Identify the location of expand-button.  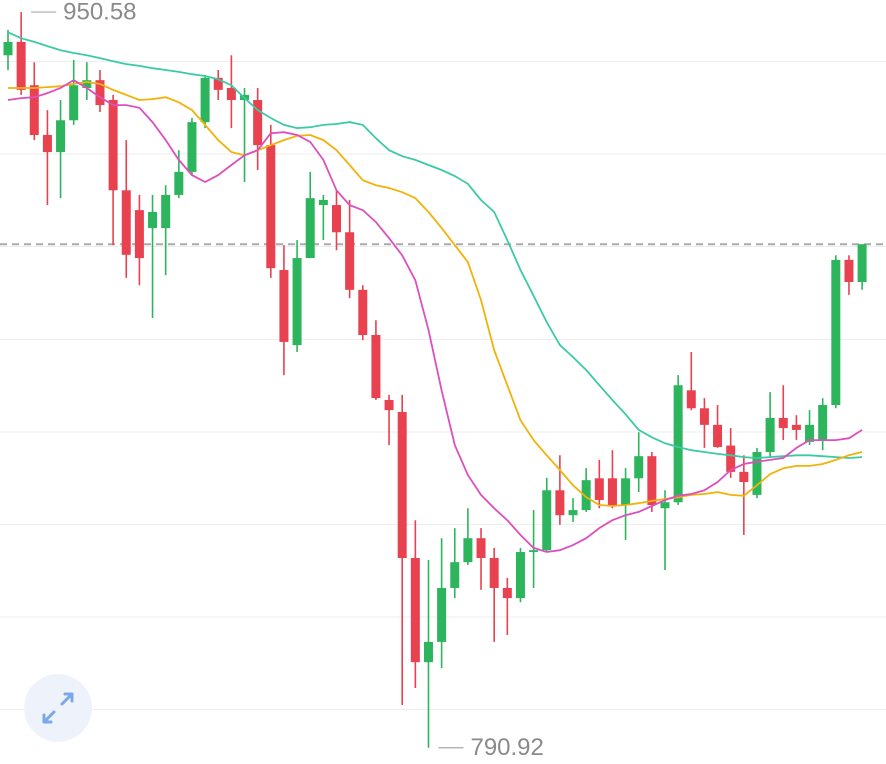
(58, 708).